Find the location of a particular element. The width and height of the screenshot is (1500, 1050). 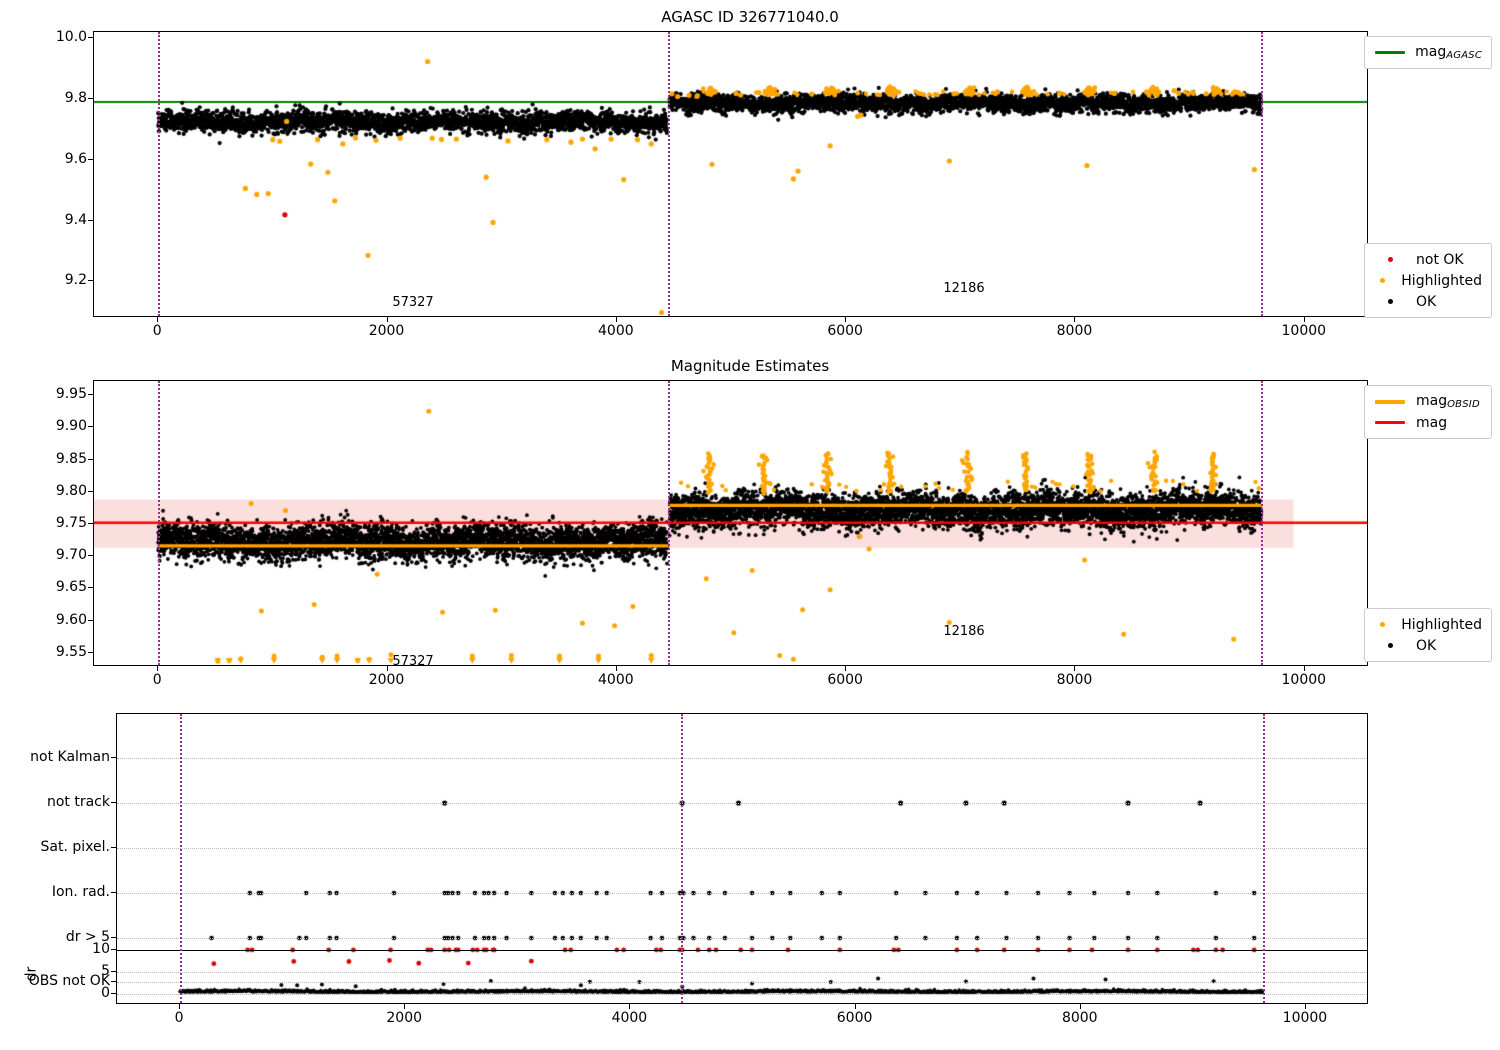

legend-row-ok: OK is located at coordinates (1427, 301).